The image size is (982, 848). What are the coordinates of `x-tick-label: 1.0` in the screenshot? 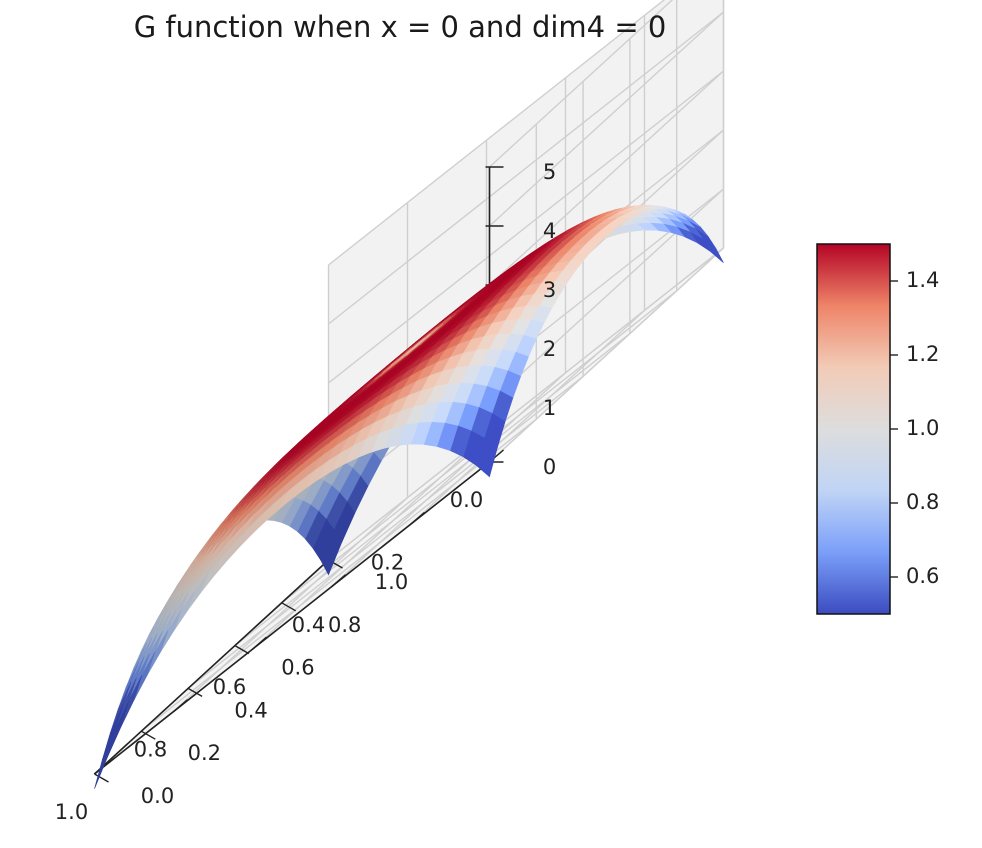 It's located at (71, 812).